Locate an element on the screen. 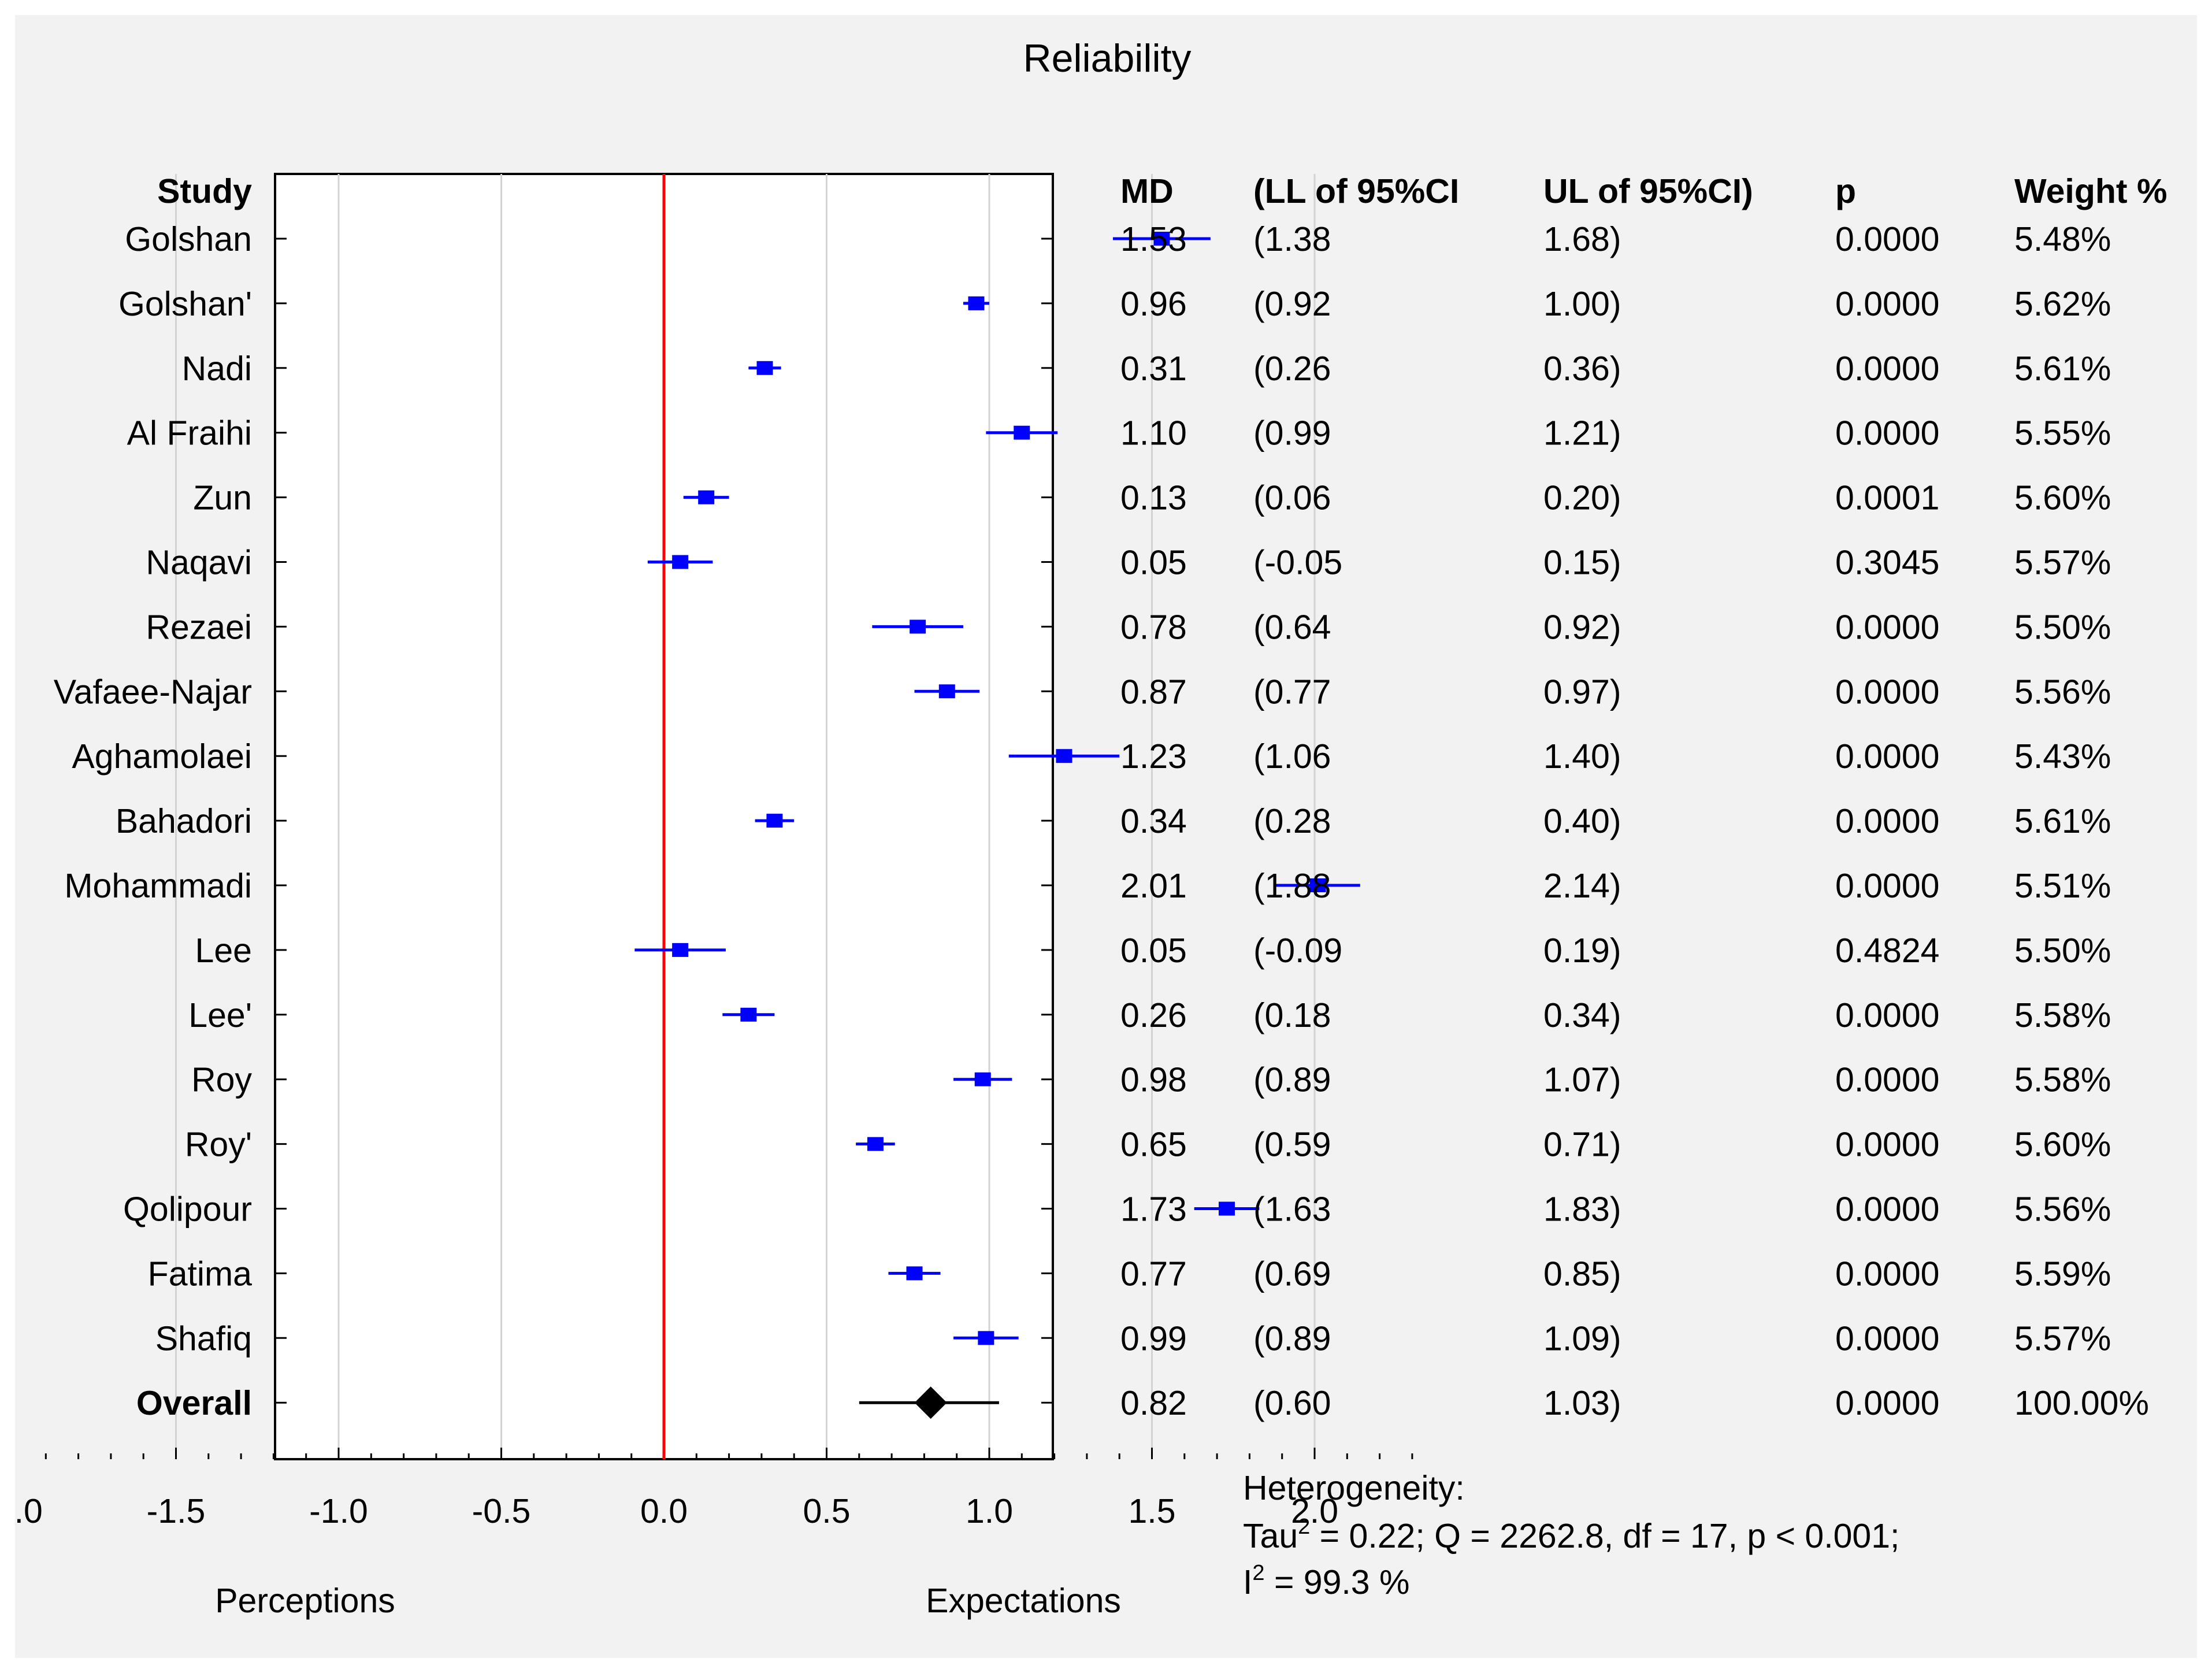 The height and width of the screenshot is (1673, 2212). x-tick-label: 1.0 is located at coordinates (989, 1511).